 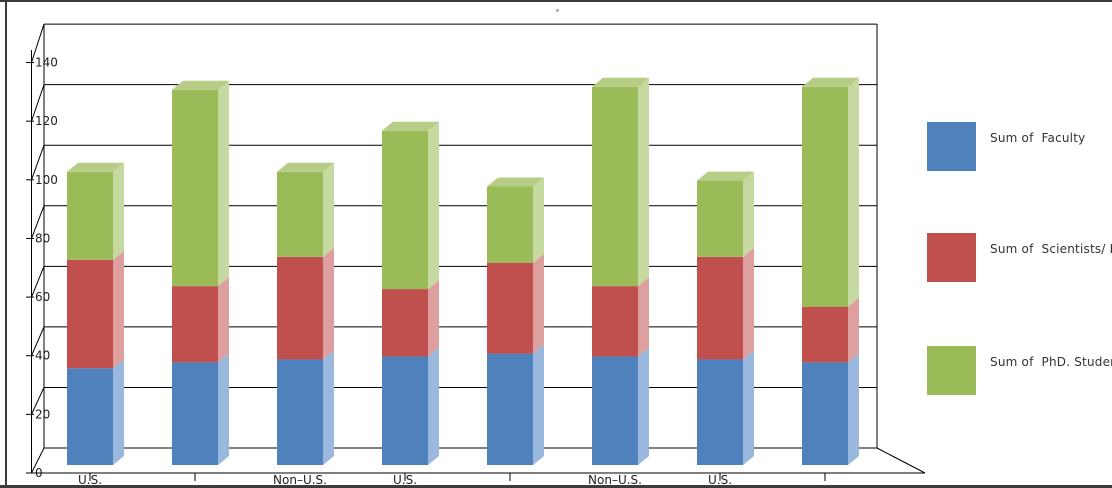 I want to click on floor-right-depth-line, so click(x=901, y=460).